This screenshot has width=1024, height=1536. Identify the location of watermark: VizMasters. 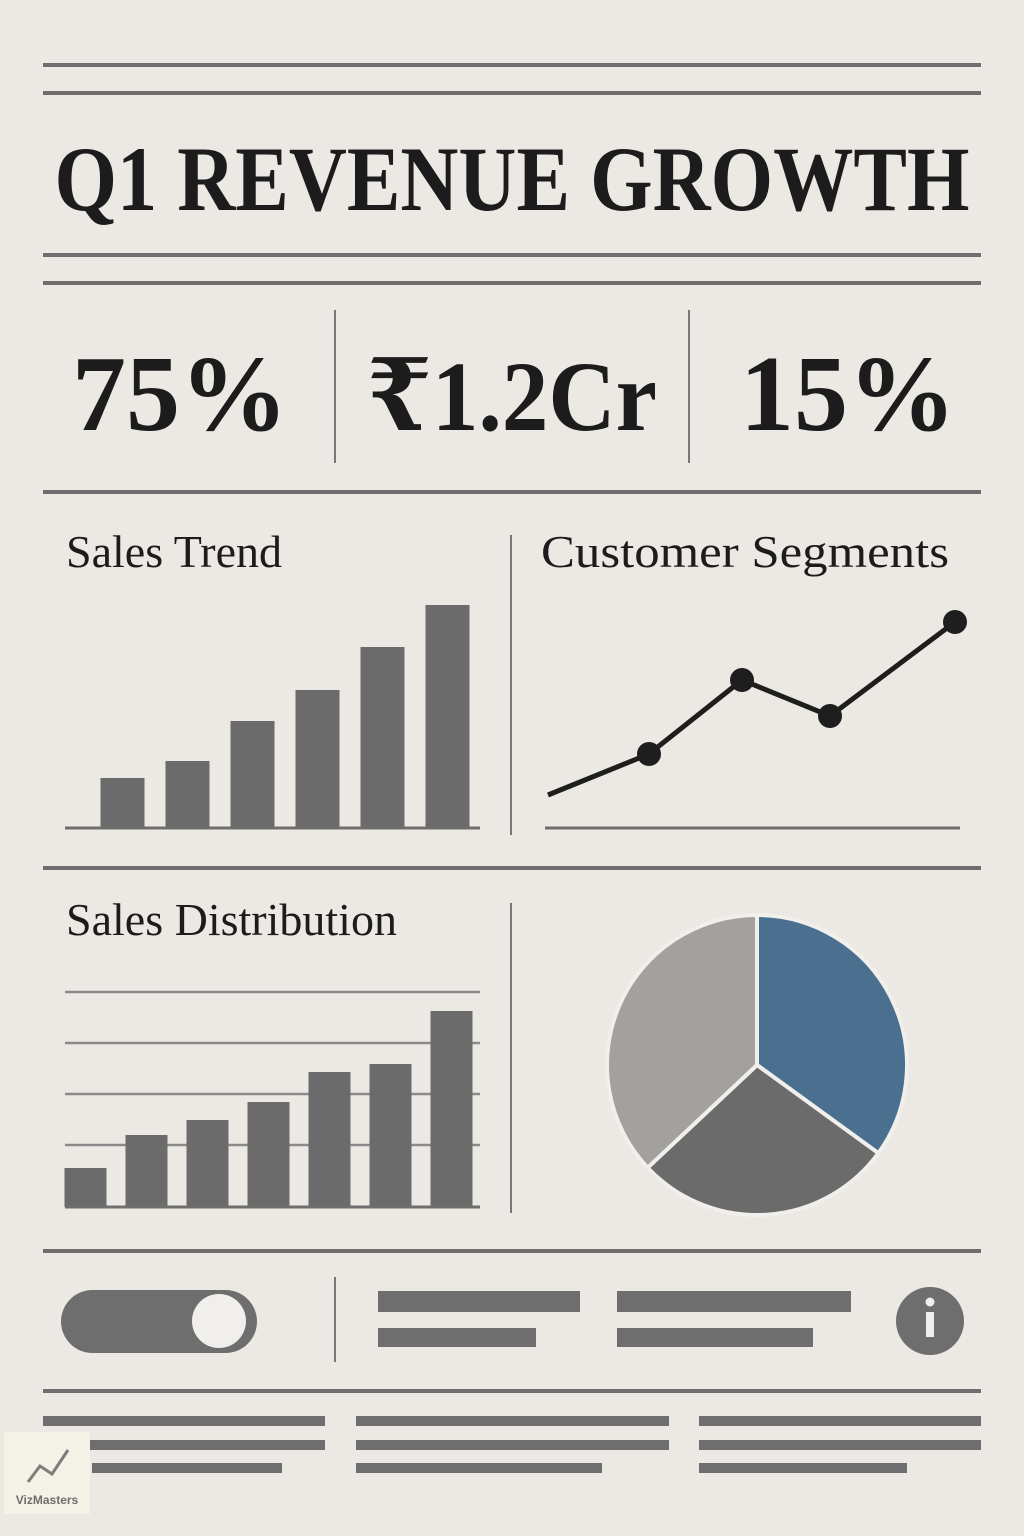
(47, 1473).